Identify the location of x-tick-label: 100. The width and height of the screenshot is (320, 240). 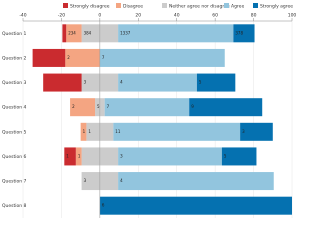
(292, 16).